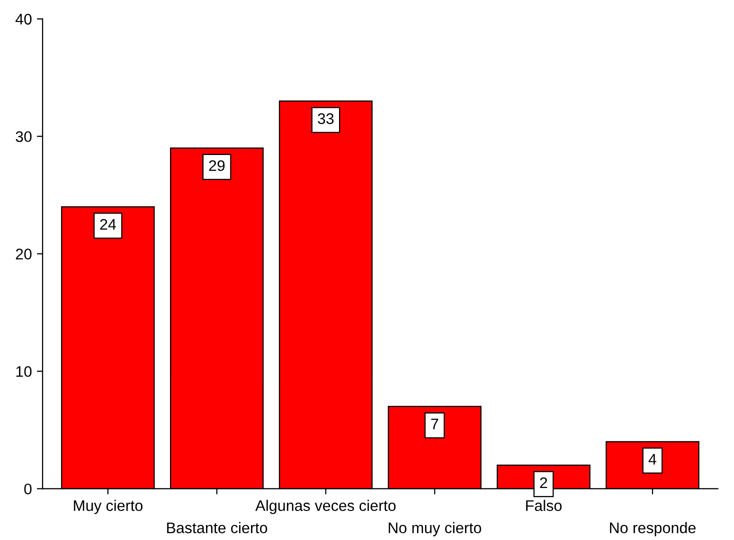  Describe the element at coordinates (217, 166) in the screenshot. I see `data-label: 29` at that location.